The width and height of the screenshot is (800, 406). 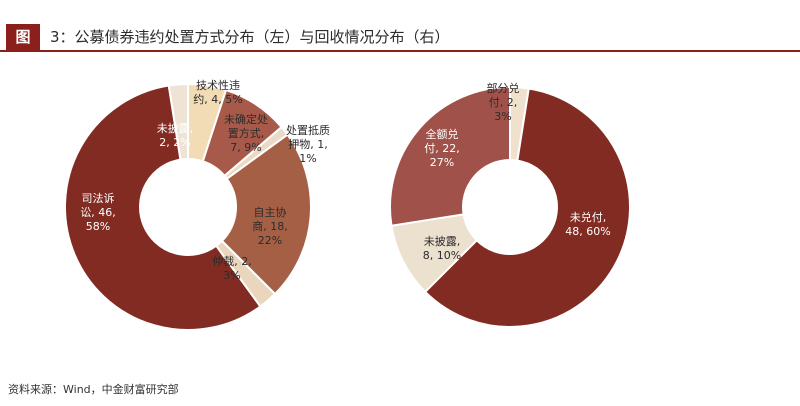 What do you see at coordinates (250, 37) in the screenshot?
I see `figure-title: 3：公募债券违约处置方式分布（左）与回收情况分布（右）` at bounding box center [250, 37].